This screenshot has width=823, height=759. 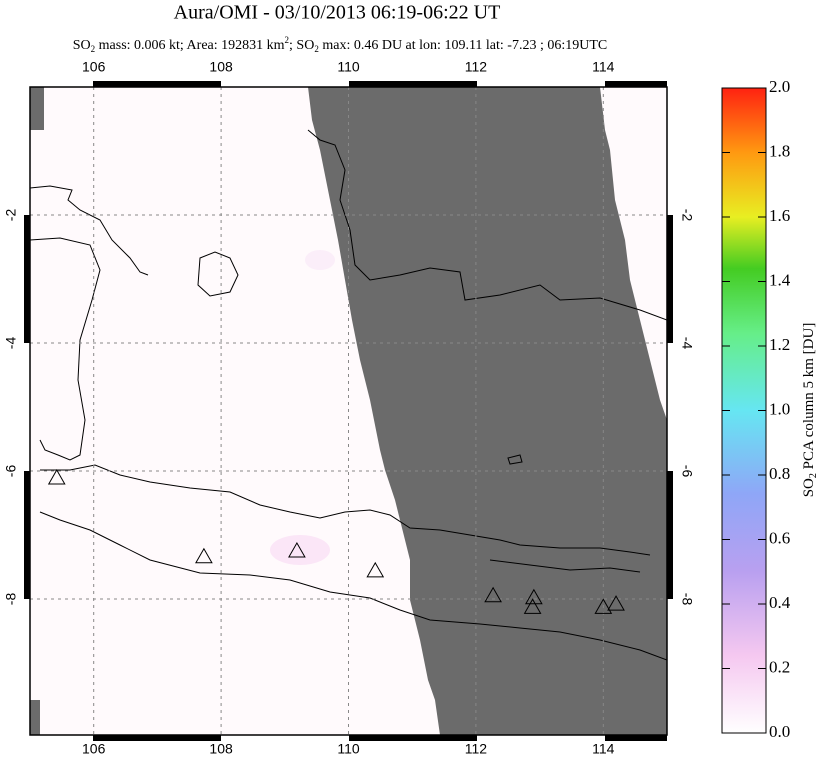 What do you see at coordinates (779, 731) in the screenshot?
I see `colorbar-tick-label: 0.0` at bounding box center [779, 731].